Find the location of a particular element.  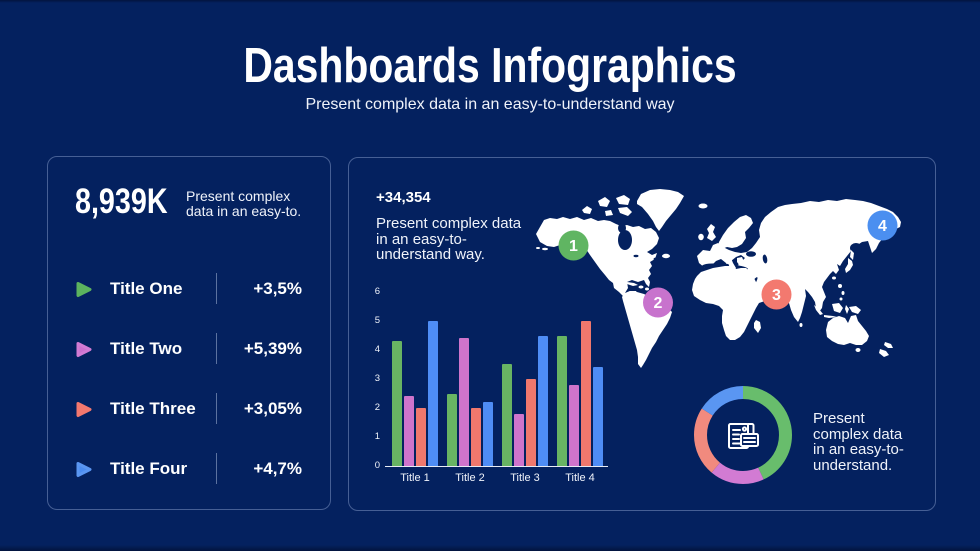

svg-text: 4 is located at coordinates (882, 226).